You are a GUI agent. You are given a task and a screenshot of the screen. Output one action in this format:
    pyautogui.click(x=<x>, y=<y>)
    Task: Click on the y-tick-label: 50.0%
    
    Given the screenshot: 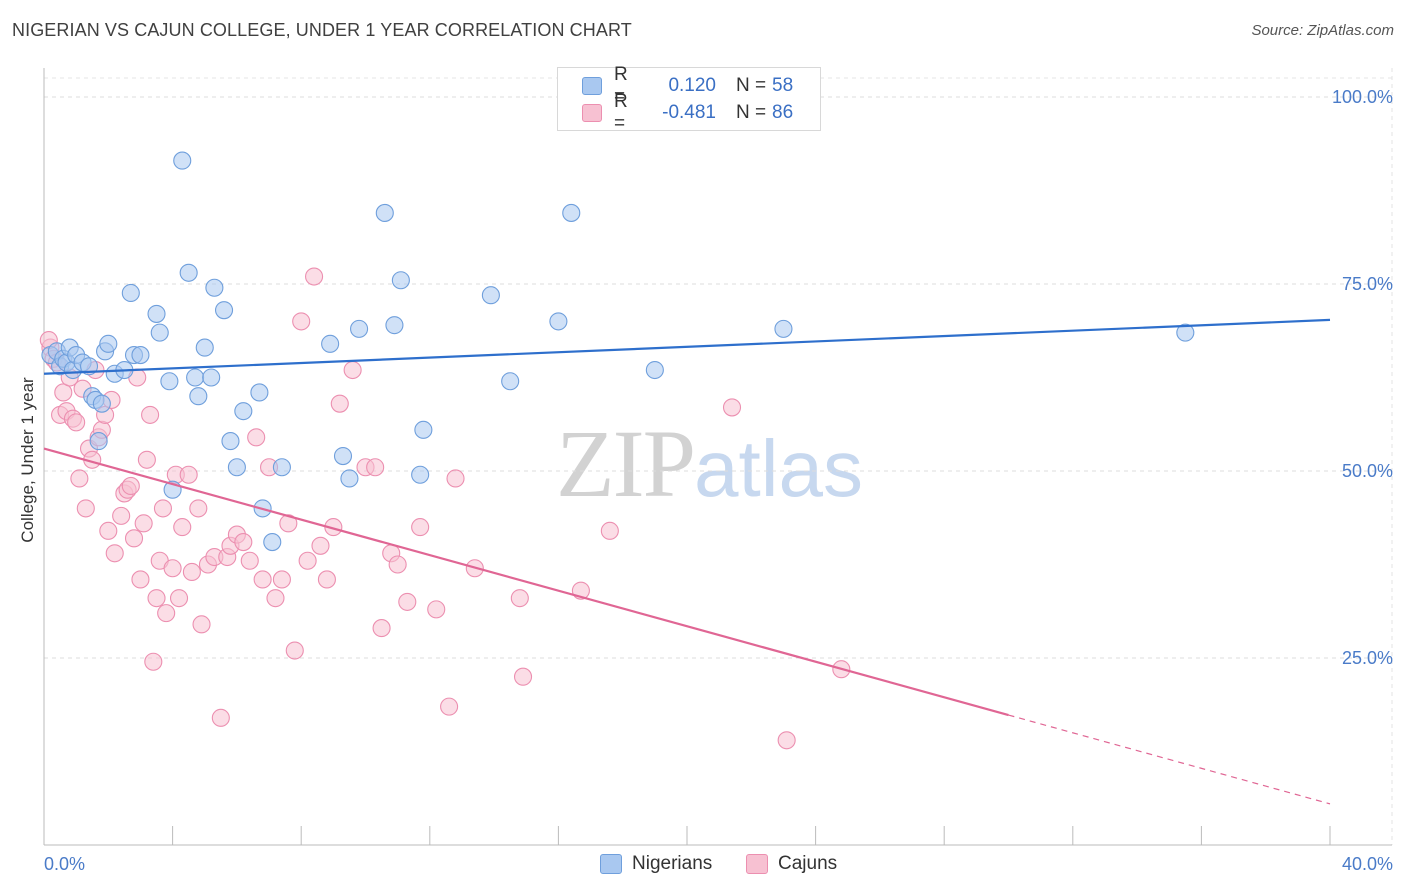 What is the action you would take?
    pyautogui.click(x=1367, y=471)
    